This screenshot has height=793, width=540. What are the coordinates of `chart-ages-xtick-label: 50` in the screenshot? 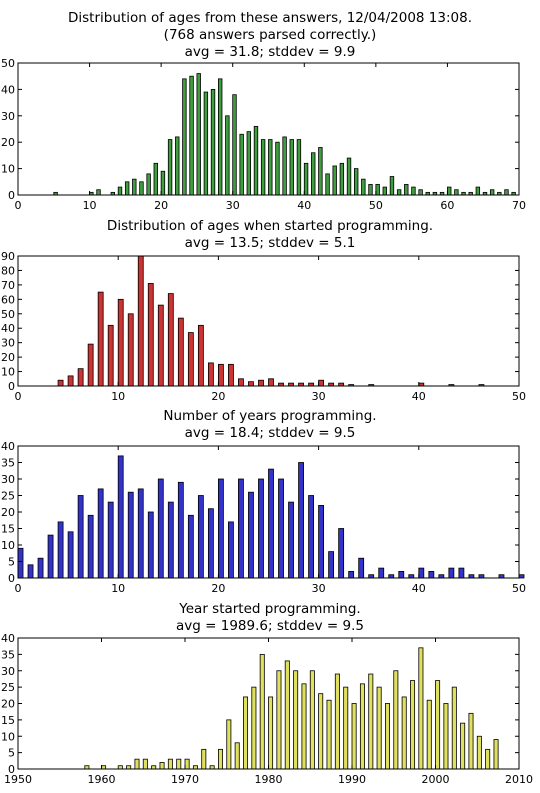 It's located at (376, 205).